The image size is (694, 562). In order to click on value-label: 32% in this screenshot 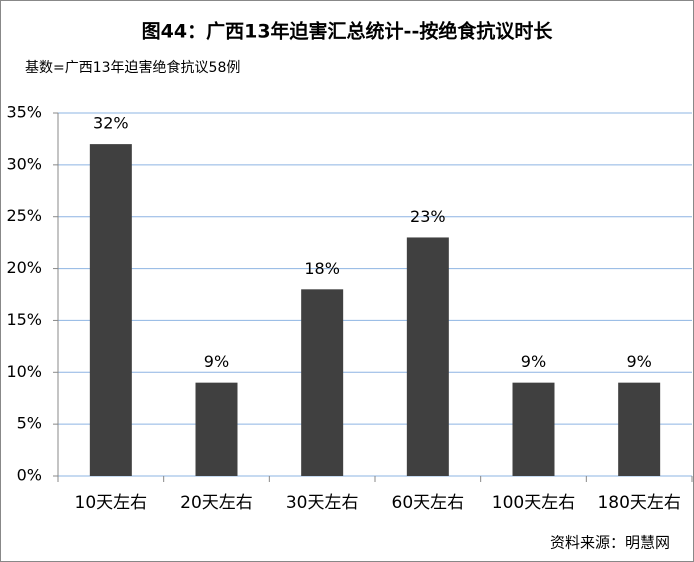, I will do `click(111, 123)`.